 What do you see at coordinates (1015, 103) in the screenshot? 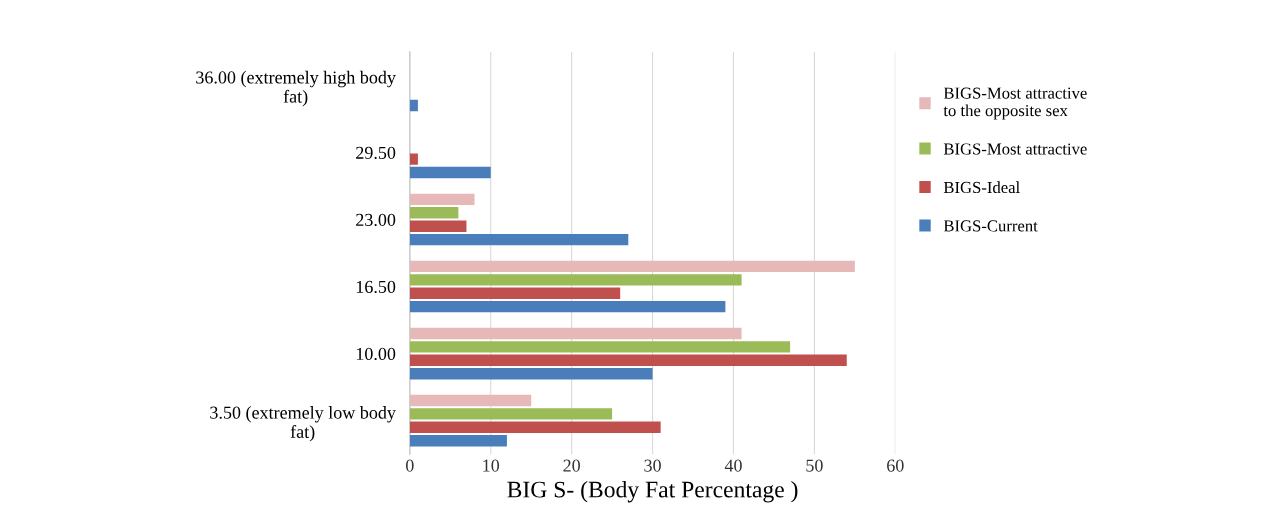
I see `legend-label: BIGS-Most attractive to the opposite sex` at bounding box center [1015, 103].